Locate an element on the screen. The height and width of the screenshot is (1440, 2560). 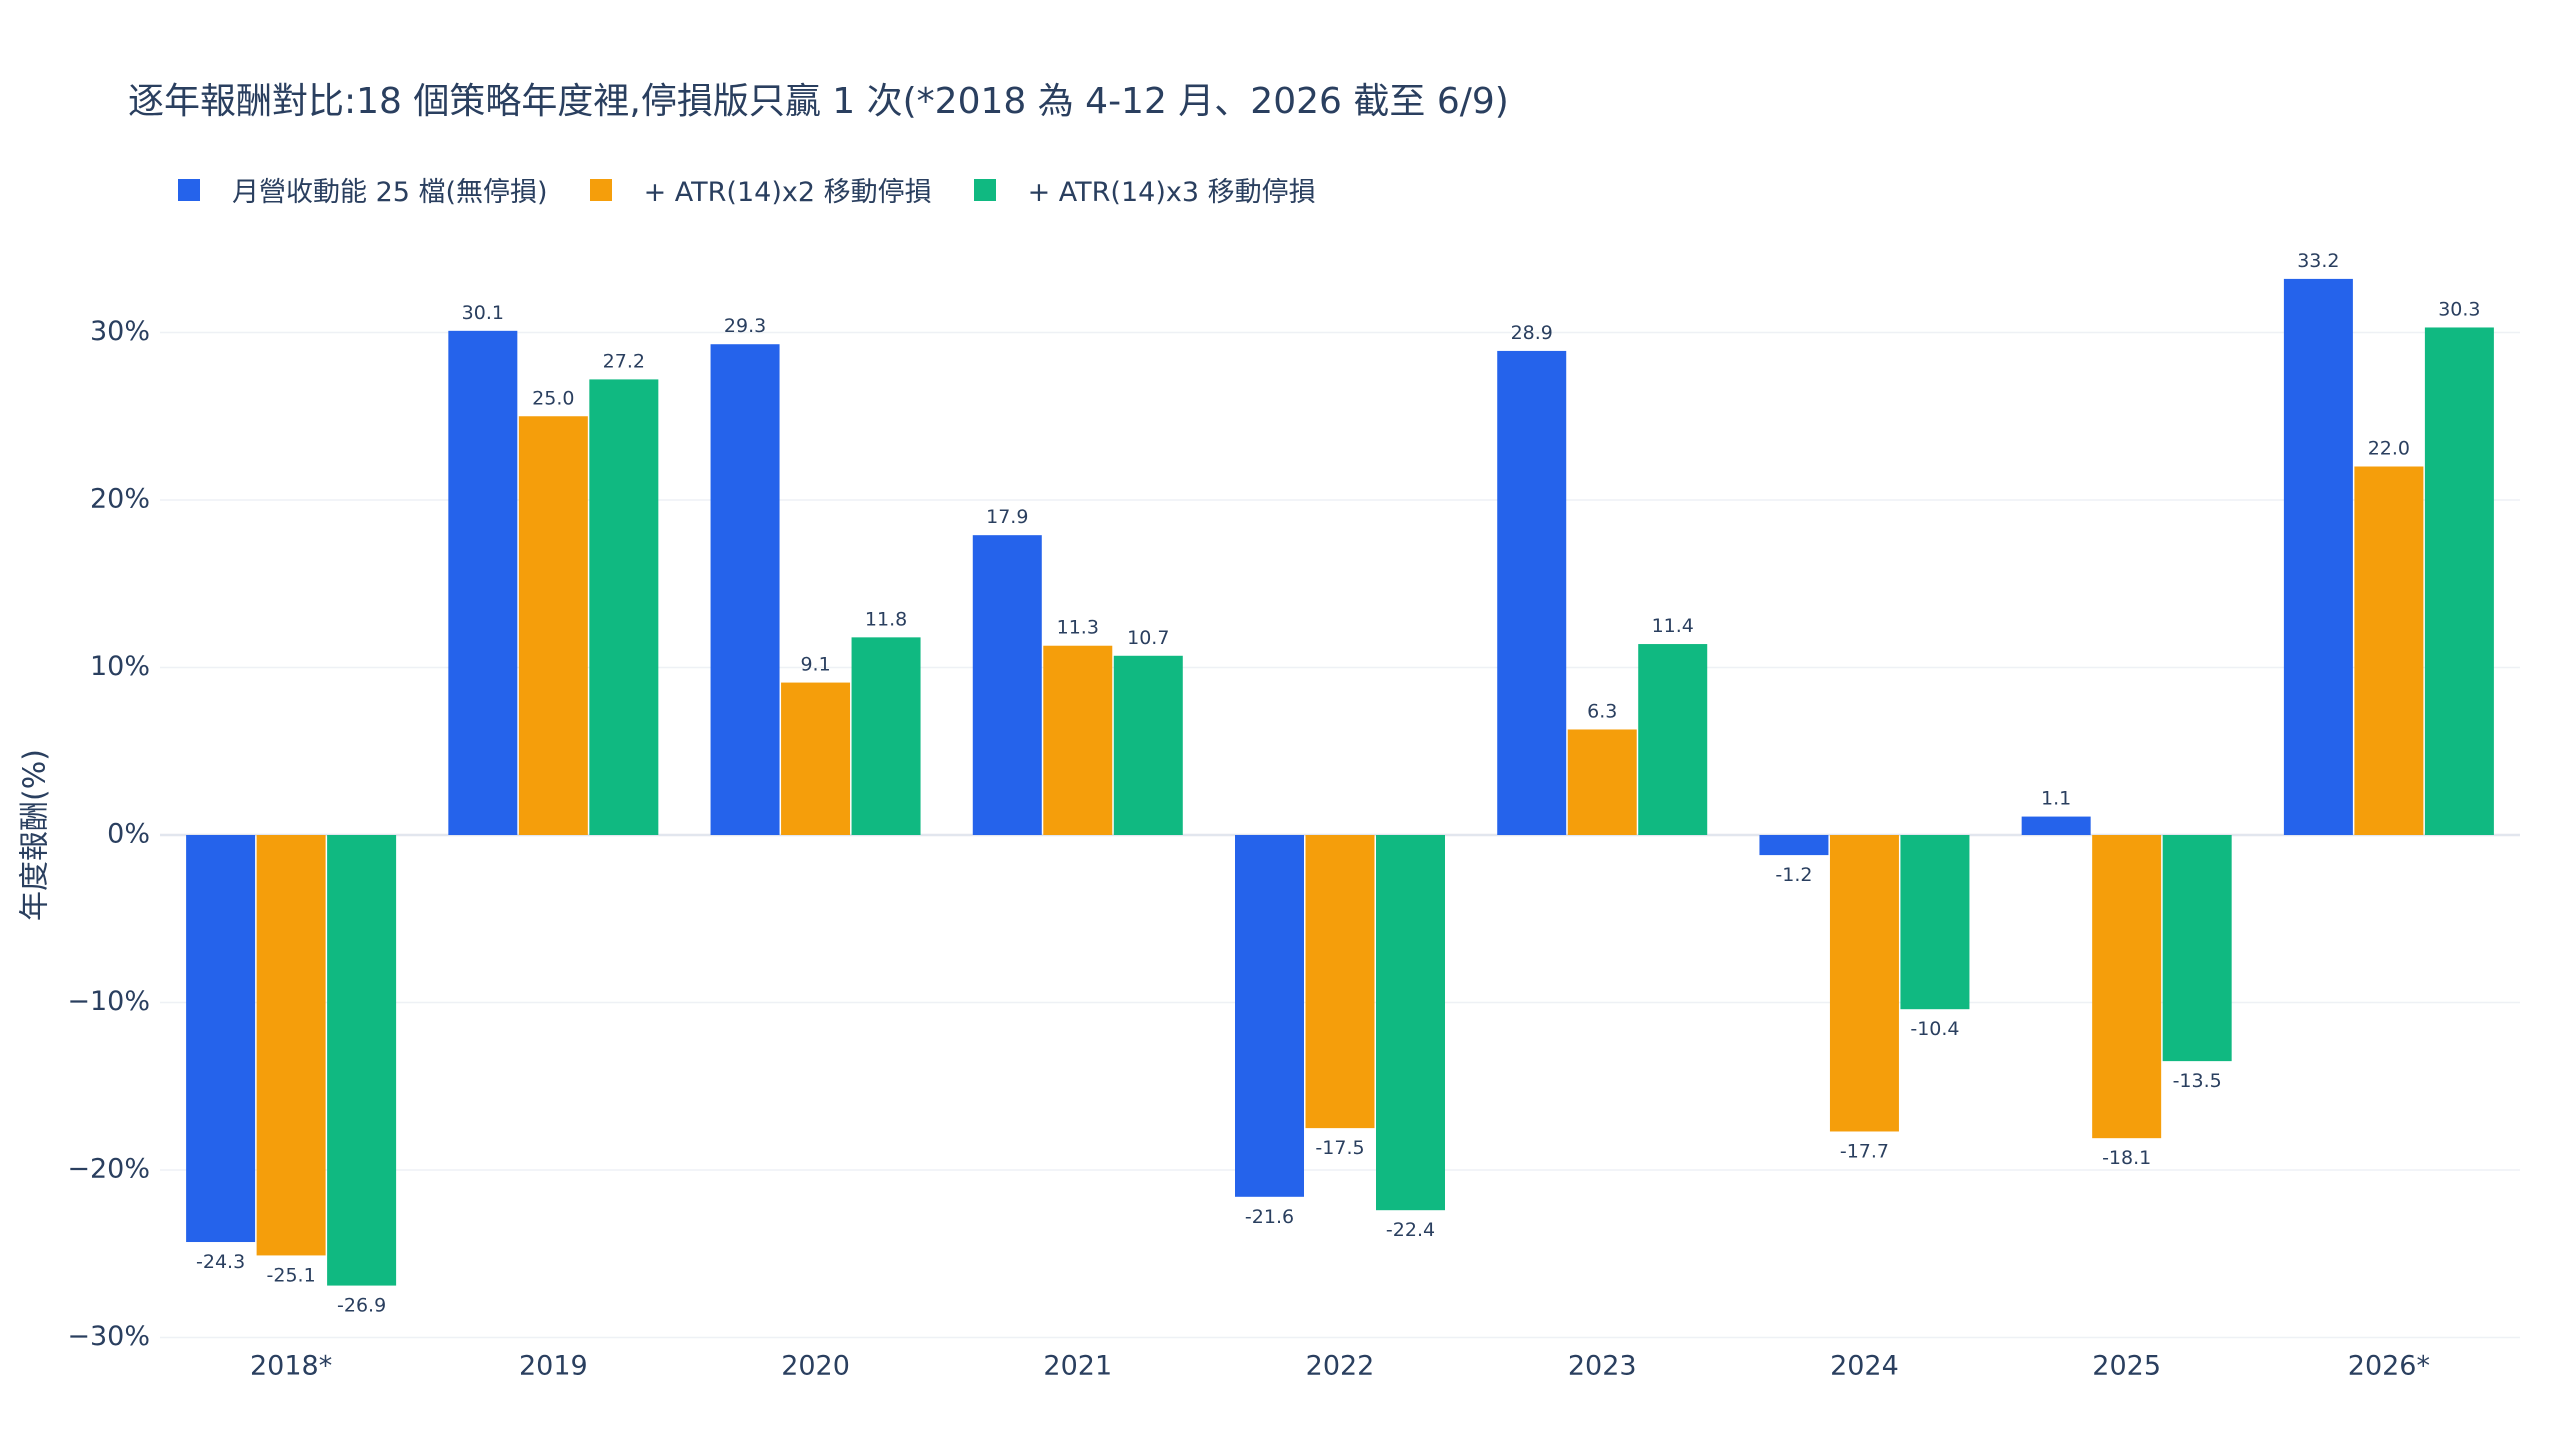
data-label: 27.2 is located at coordinates (624, 361).